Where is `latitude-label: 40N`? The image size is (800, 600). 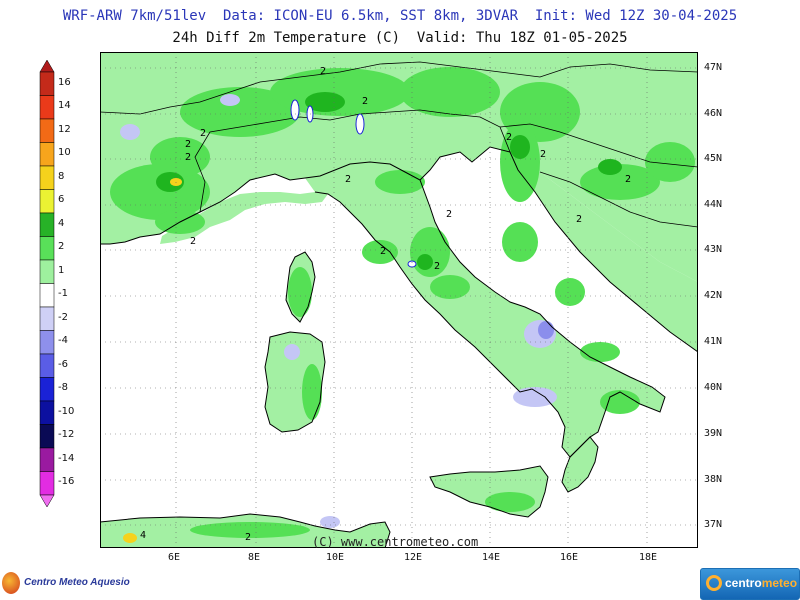 latitude-label: 40N is located at coordinates (713, 387).